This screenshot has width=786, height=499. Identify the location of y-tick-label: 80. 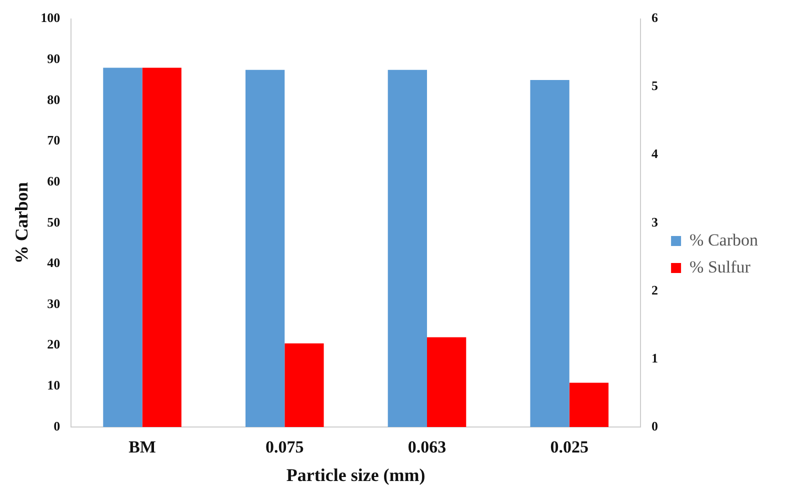
(53, 99).